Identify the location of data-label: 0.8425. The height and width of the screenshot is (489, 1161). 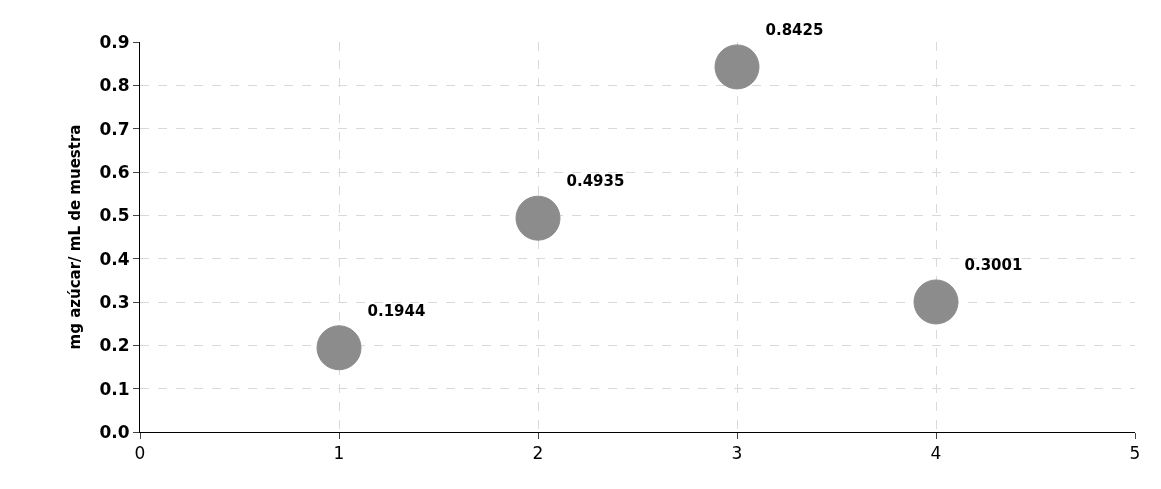
(794, 29).